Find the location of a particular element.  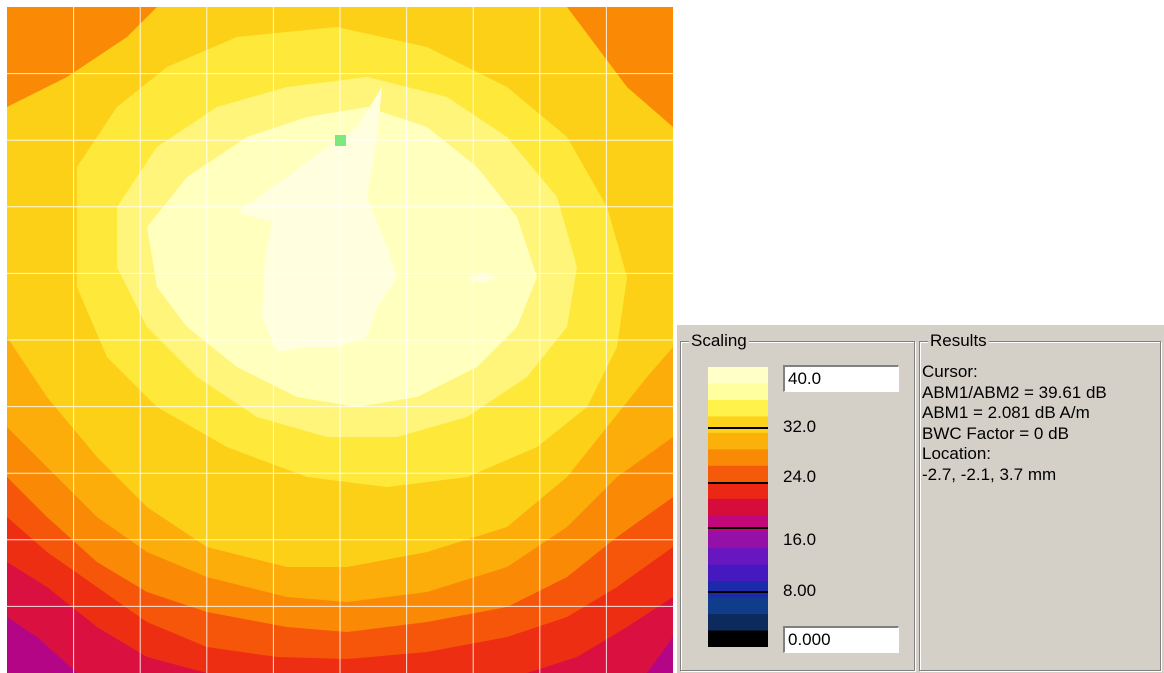

results-group: Results is located at coordinates (1040, 501).